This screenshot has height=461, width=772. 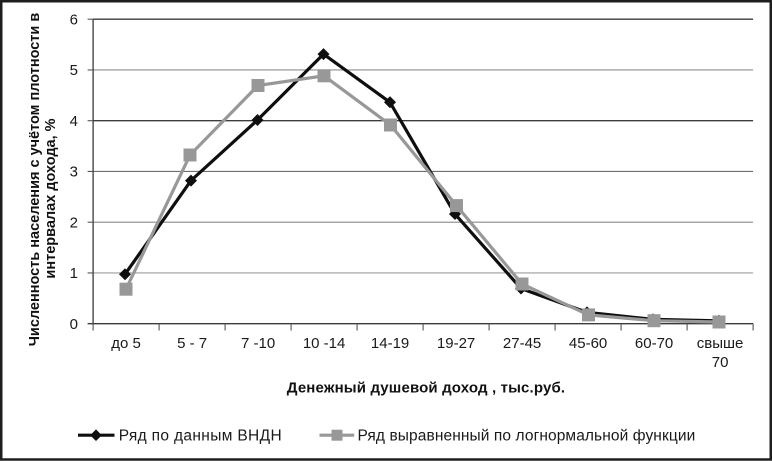 I want to click on svg-text: 4, so click(x=74, y=121).